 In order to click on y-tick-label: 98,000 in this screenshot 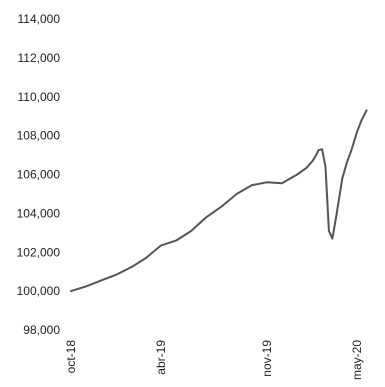, I will do `click(41, 330)`.